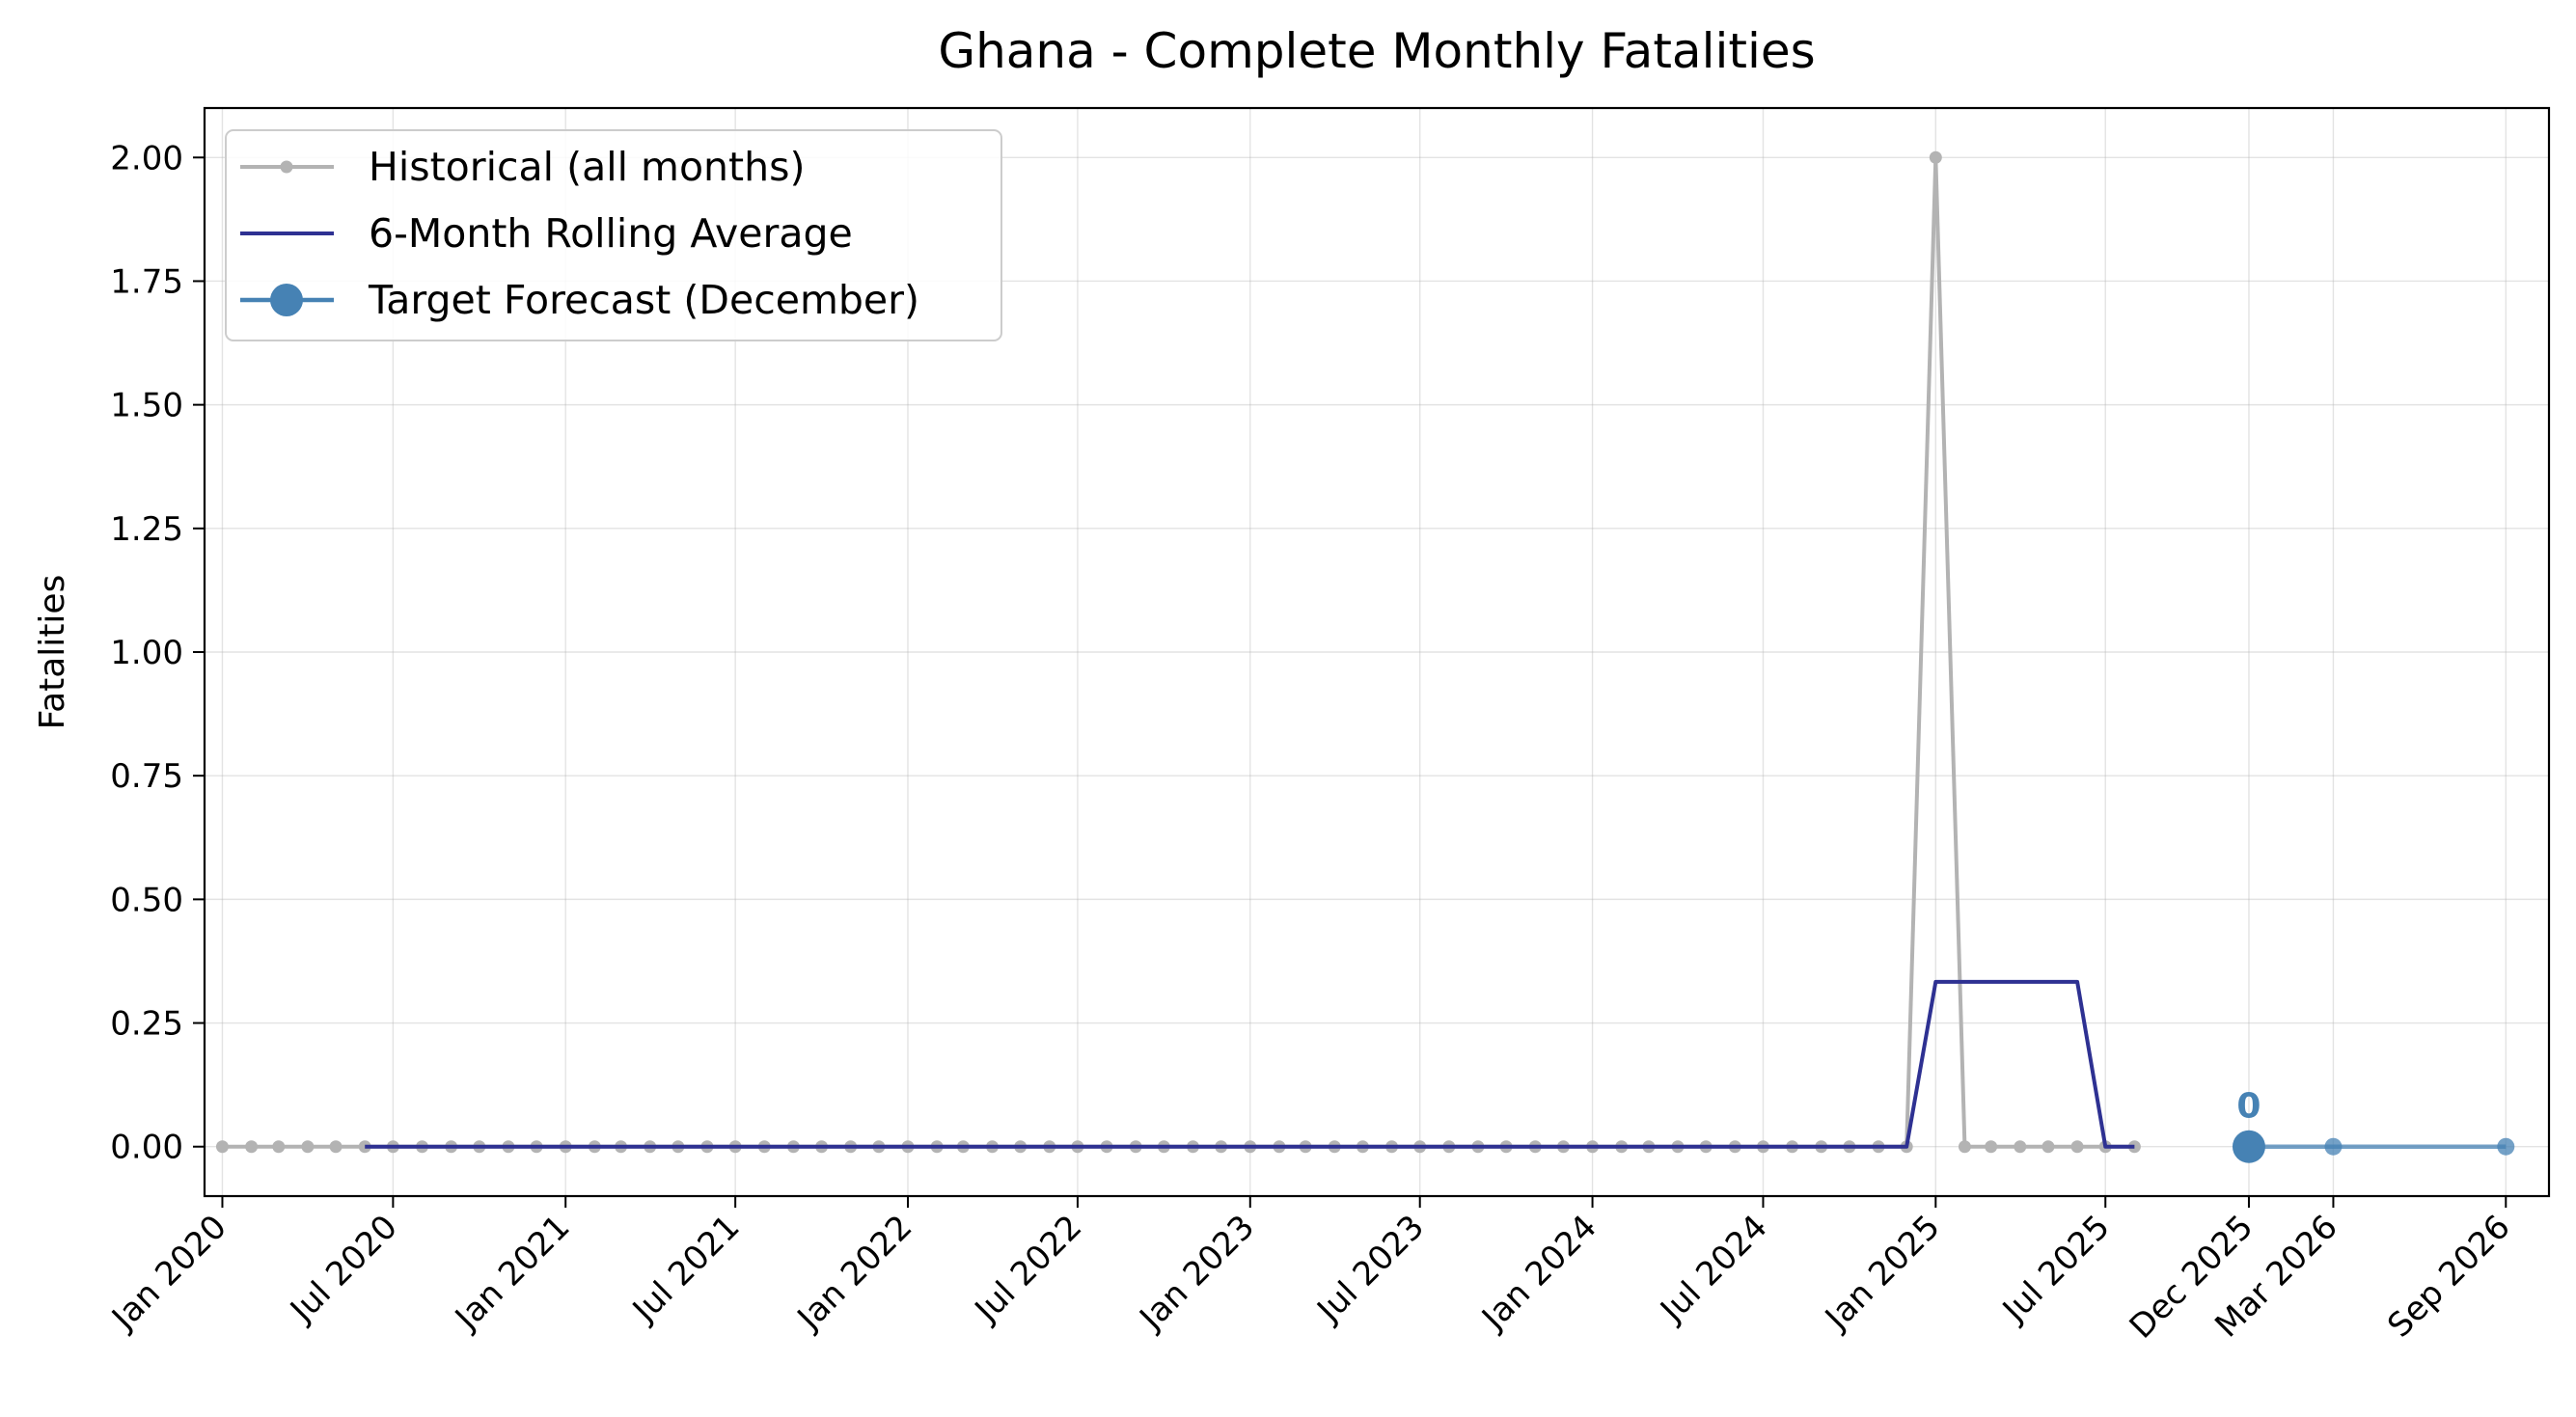 This screenshot has height=1417, width=2576. Describe the element at coordinates (146, 1024) in the screenshot. I see `y-tick-label: 0.25` at that location.